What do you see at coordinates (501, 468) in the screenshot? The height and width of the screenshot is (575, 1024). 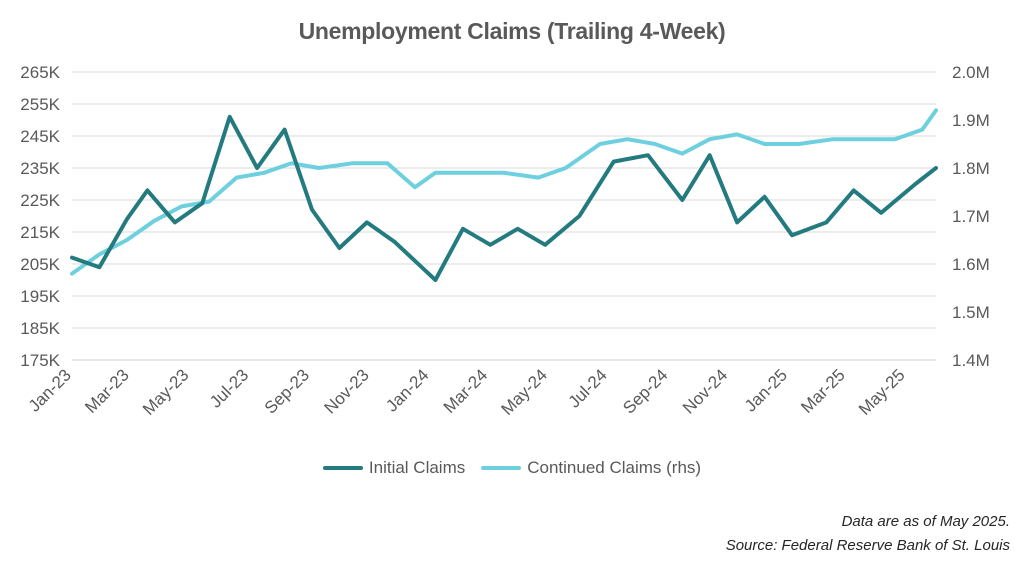 I see `legend-swatch-continued-claims` at bounding box center [501, 468].